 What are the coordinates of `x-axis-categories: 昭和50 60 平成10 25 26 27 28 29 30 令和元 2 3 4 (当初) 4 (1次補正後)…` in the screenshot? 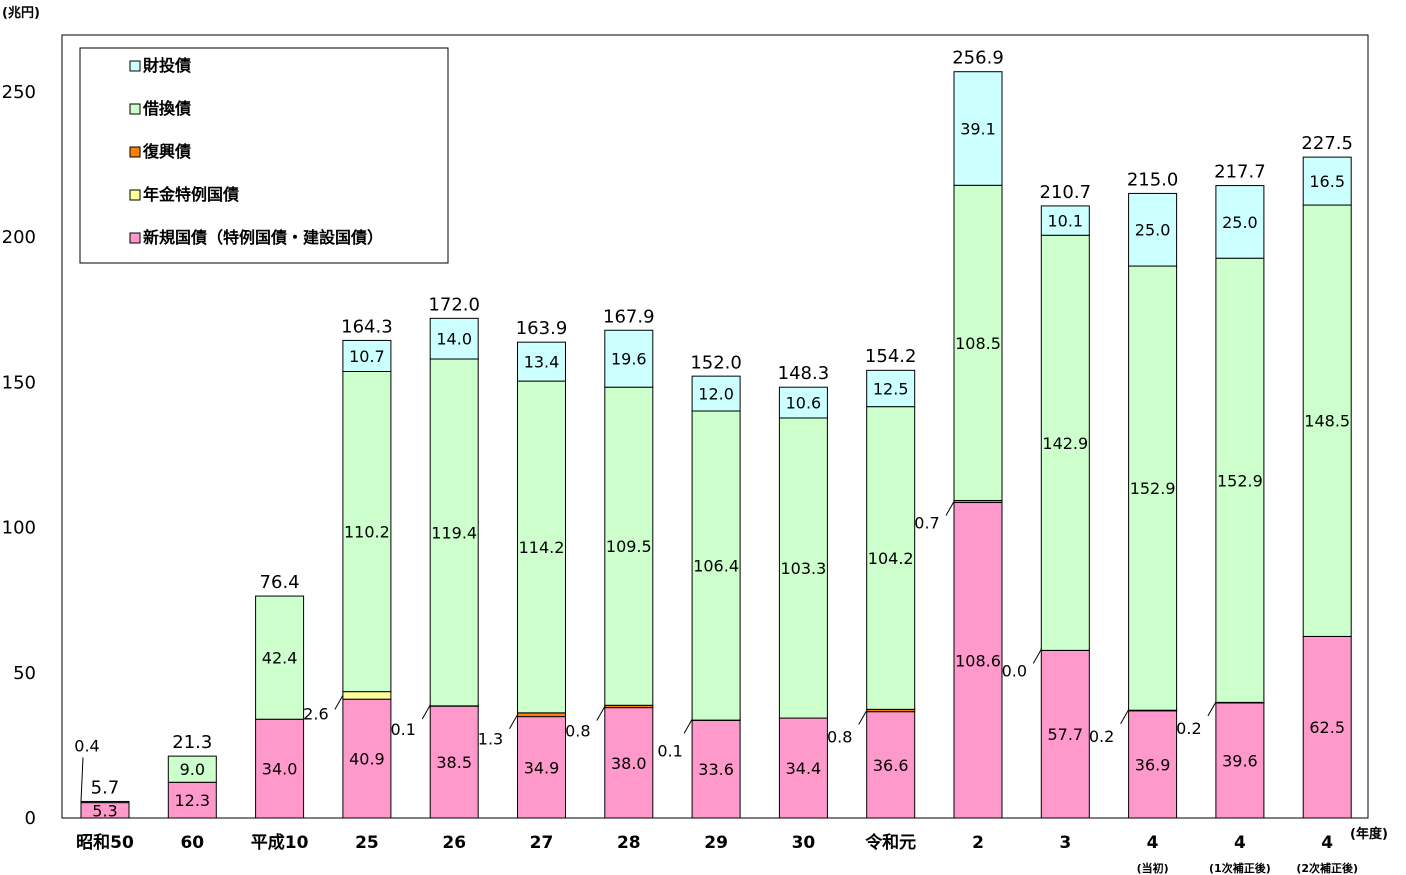 It's located at (717, 853).